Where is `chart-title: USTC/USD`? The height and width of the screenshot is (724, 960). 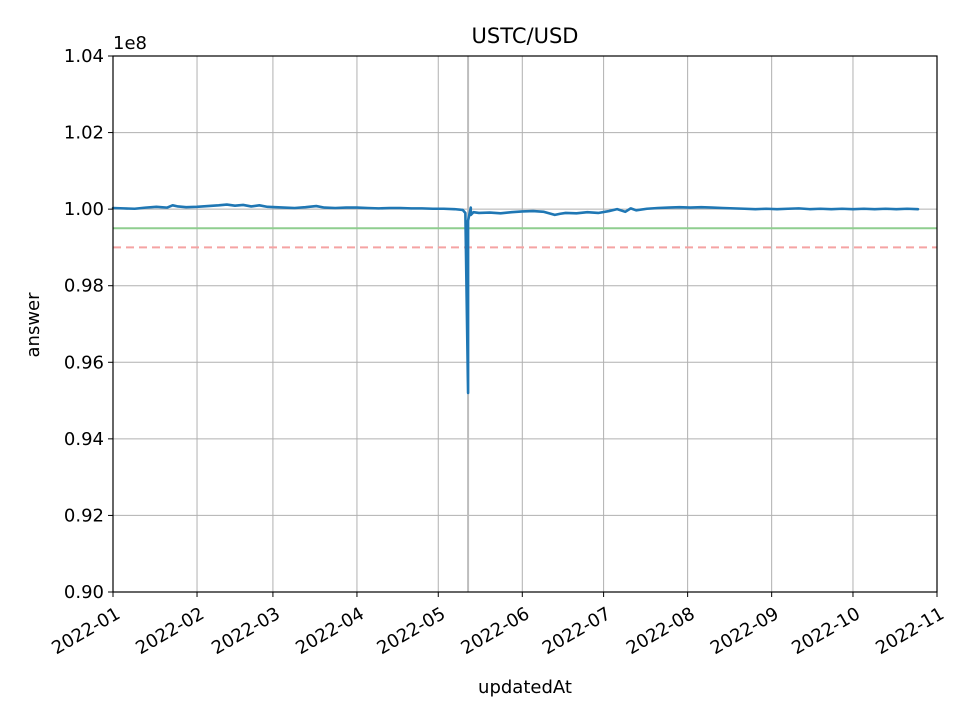 chart-title: USTC/USD is located at coordinates (525, 36).